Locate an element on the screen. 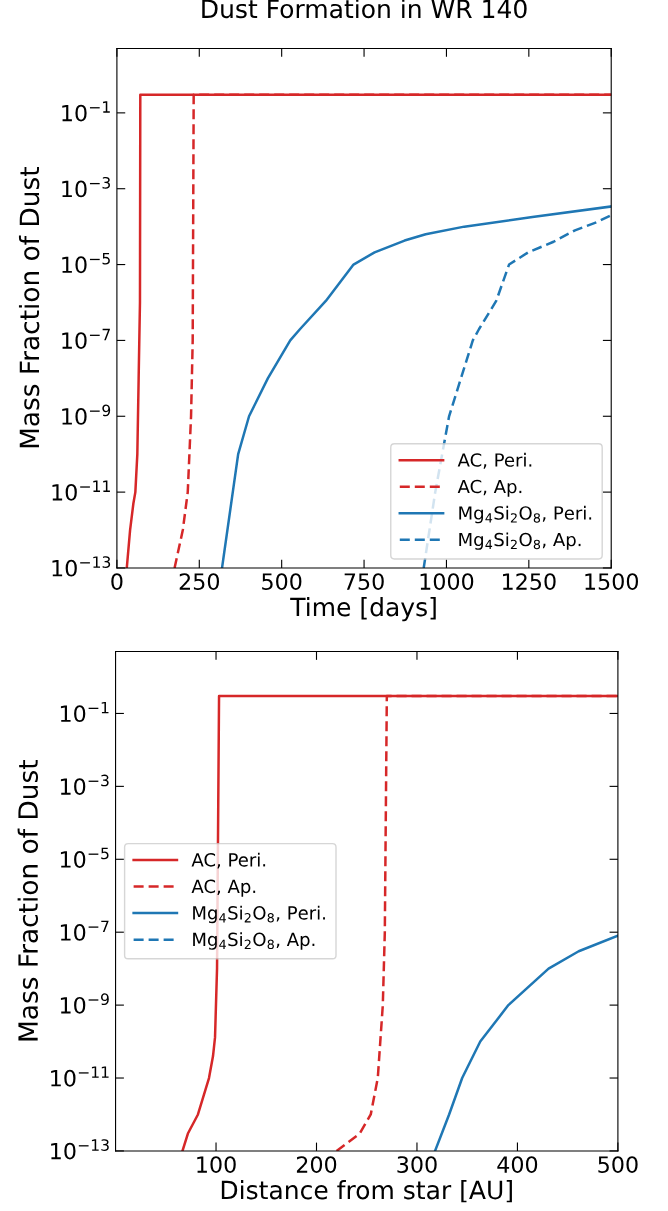 The width and height of the screenshot is (668, 1211). x-tick-label: 750 is located at coordinates (364, 582).